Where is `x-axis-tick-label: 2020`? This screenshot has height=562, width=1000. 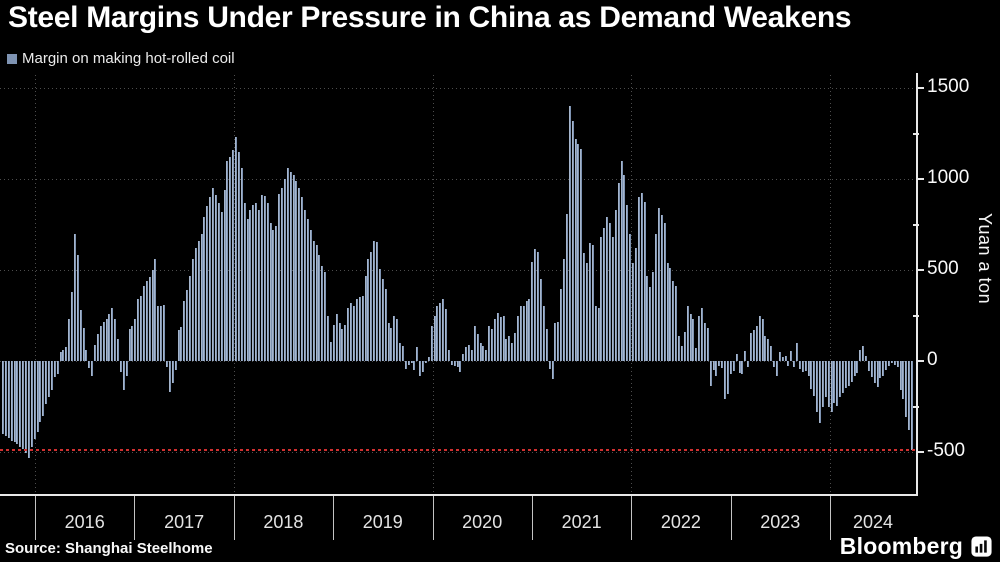 x-axis-tick-label: 2020 is located at coordinates (482, 522).